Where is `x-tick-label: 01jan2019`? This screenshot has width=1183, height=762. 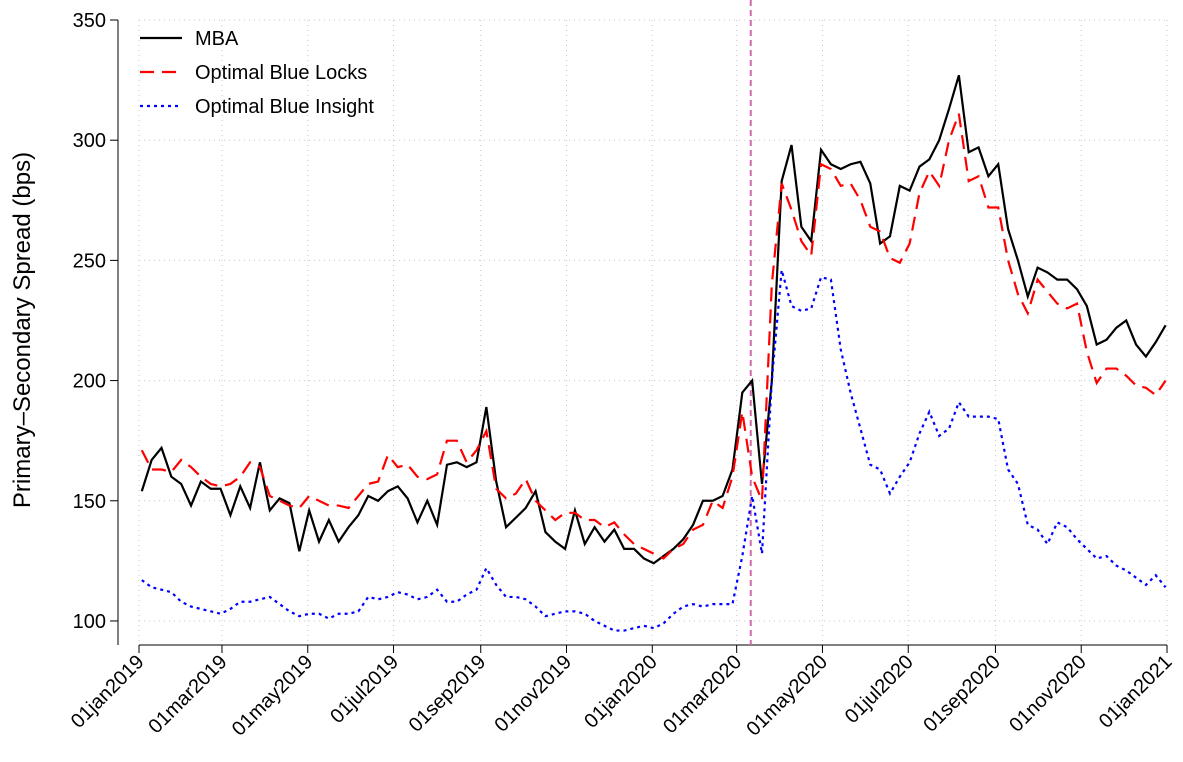 x-tick-label: 01jan2019 is located at coordinates (108, 692).